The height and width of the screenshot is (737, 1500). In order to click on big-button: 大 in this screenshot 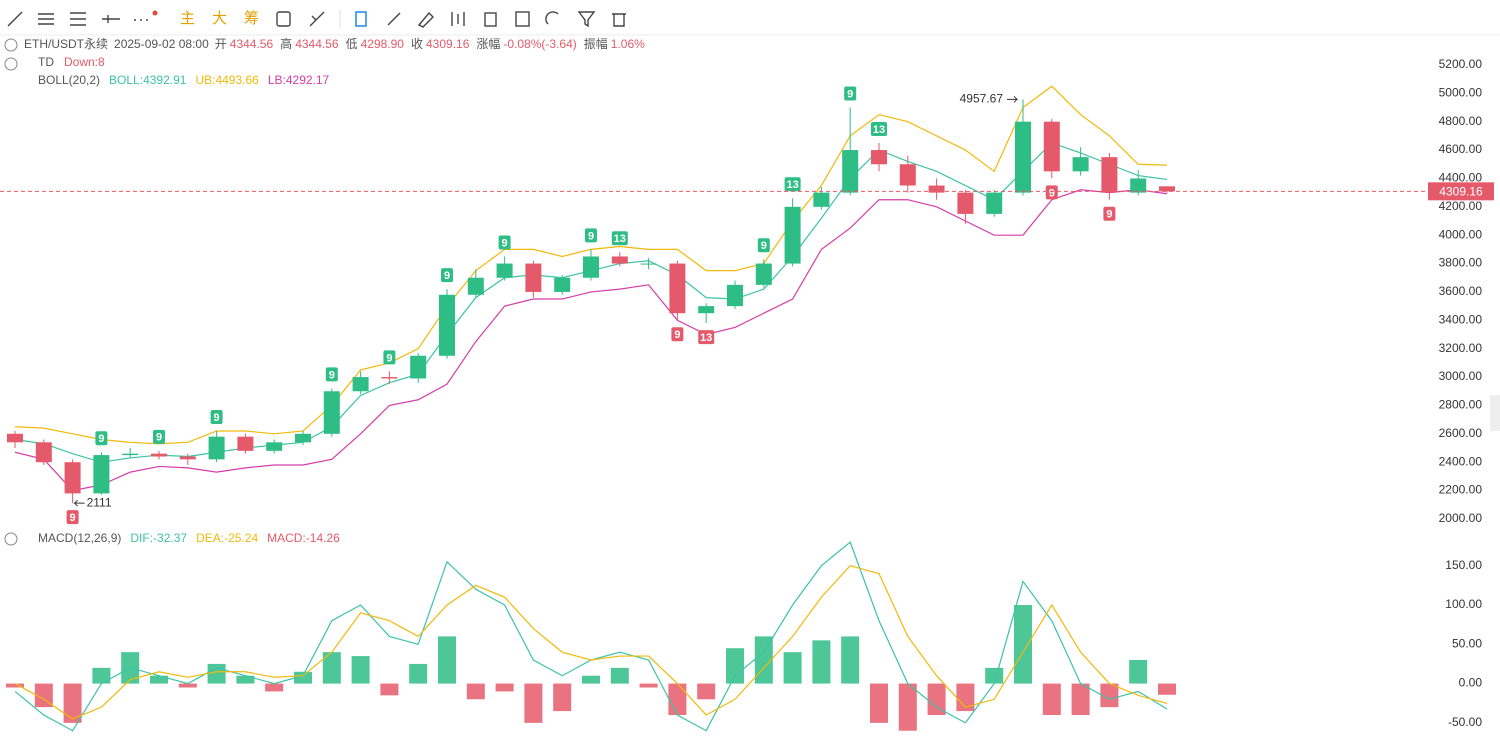, I will do `click(219, 18)`.